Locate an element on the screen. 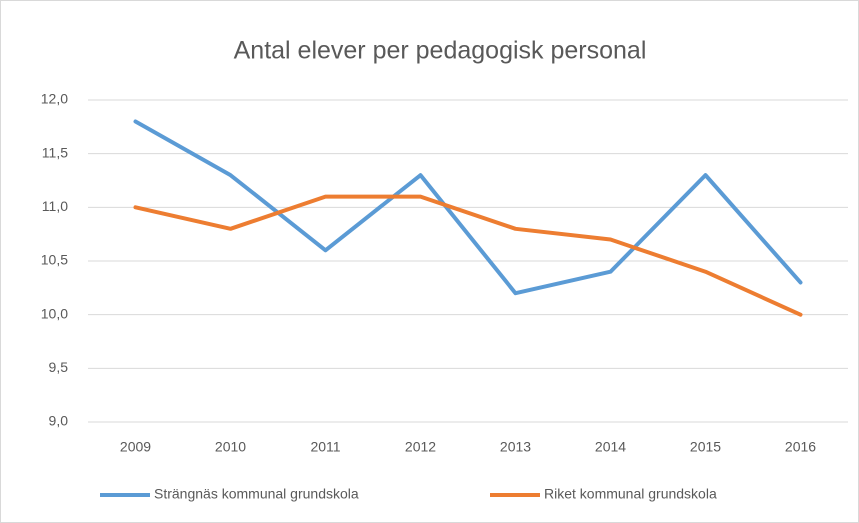 The image size is (859, 523). y-tick-label: 9,0 is located at coordinates (59, 421).